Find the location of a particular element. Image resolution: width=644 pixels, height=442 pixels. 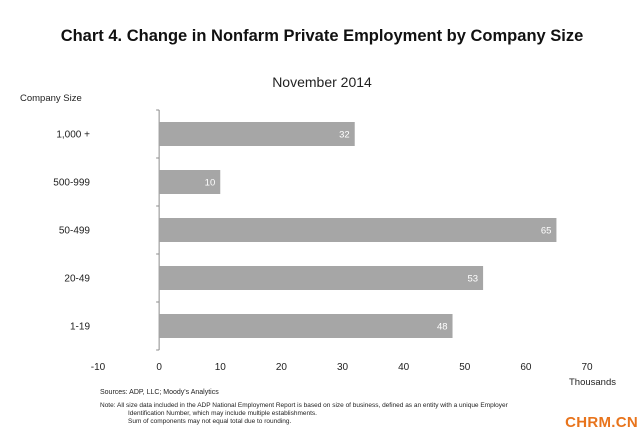

x-tick-label: 50 is located at coordinates (465, 367).